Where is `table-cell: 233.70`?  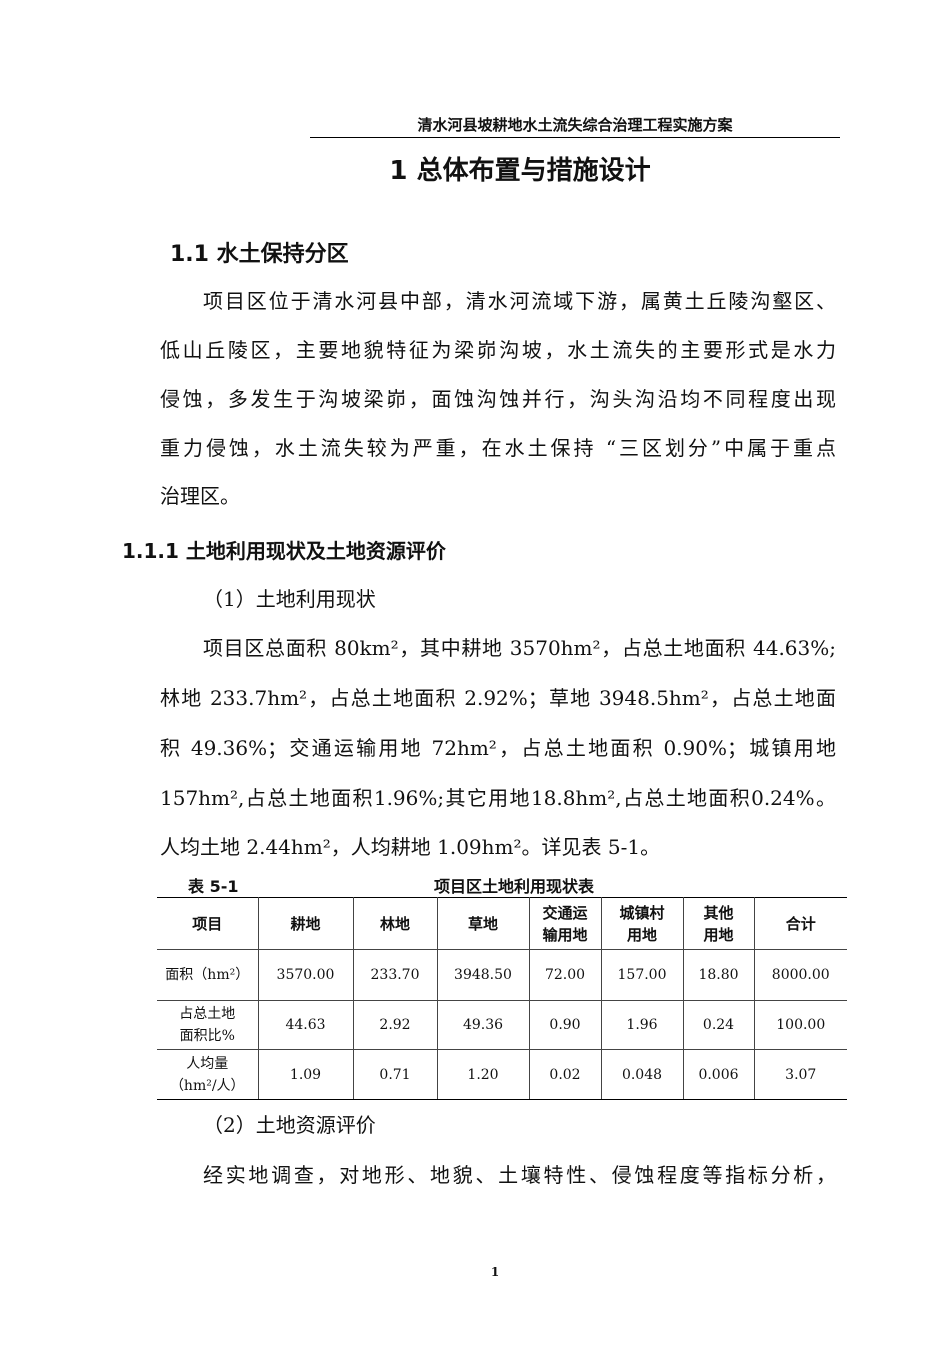
table-cell: 233.70 is located at coordinates (395, 975).